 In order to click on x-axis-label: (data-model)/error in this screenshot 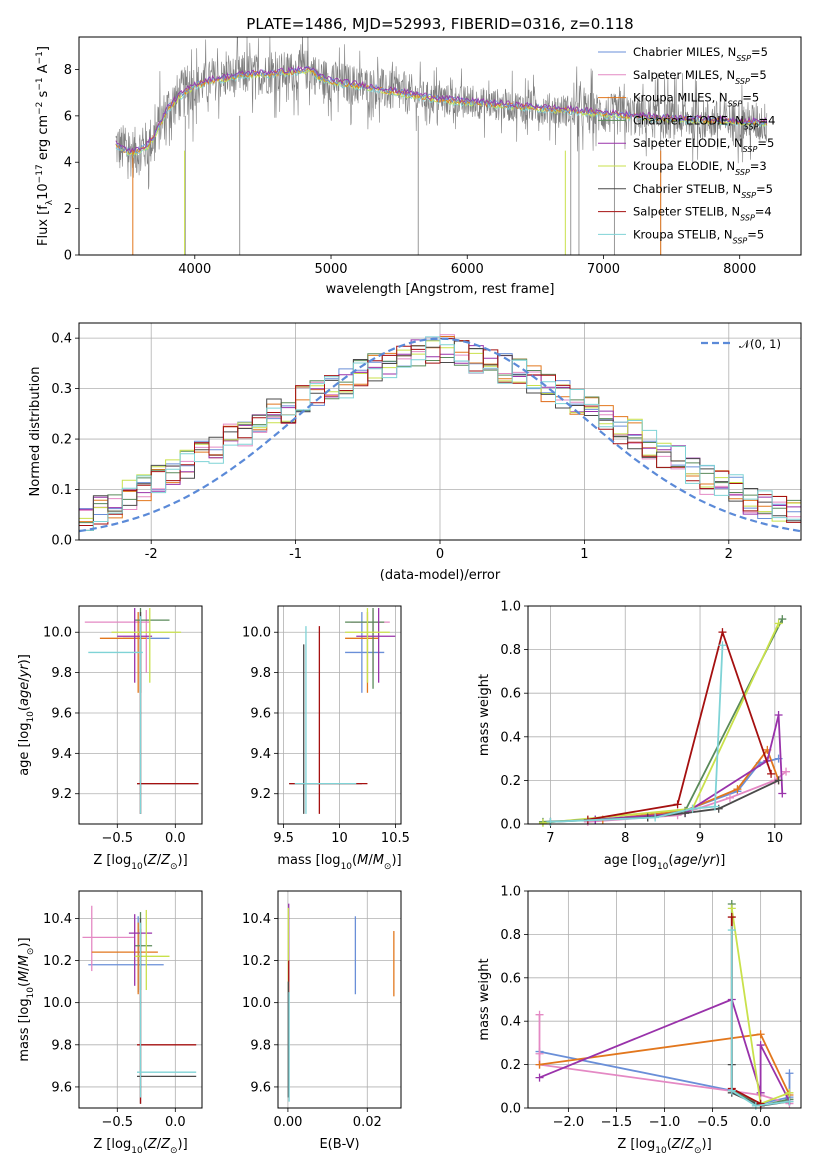, I will do `click(440, 575)`.